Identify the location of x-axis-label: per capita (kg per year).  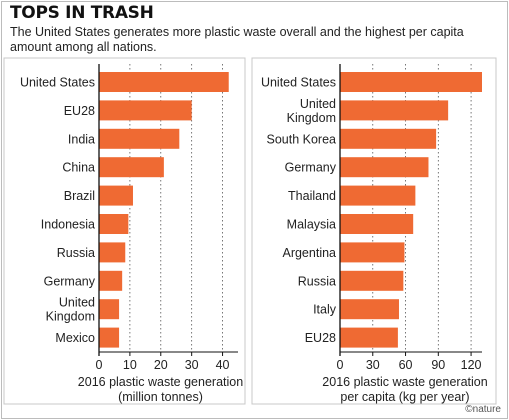
(404, 397).